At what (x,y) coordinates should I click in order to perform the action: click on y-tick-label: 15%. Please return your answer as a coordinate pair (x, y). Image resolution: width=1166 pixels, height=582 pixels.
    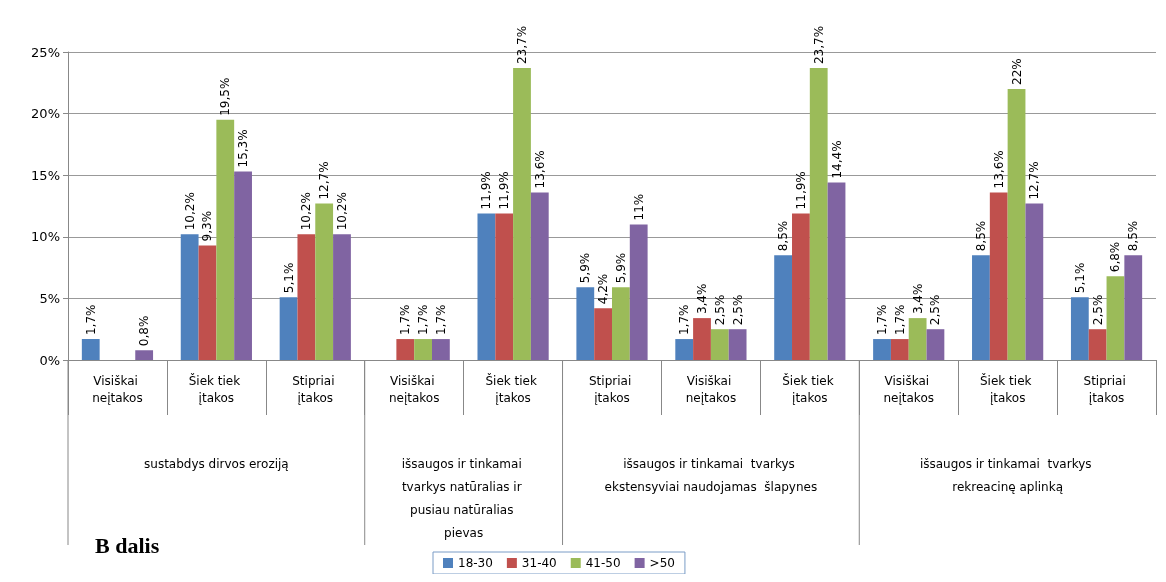
    Looking at the image, I should click on (45, 175).